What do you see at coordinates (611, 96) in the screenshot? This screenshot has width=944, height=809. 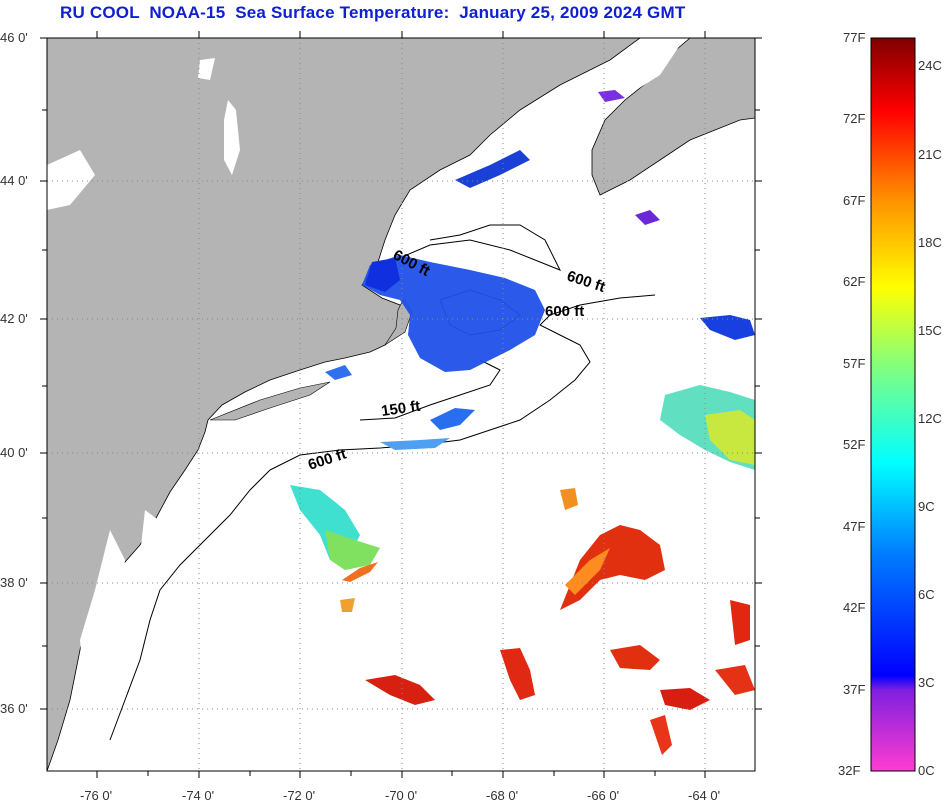 I see `sst-purple-nova` at bounding box center [611, 96].